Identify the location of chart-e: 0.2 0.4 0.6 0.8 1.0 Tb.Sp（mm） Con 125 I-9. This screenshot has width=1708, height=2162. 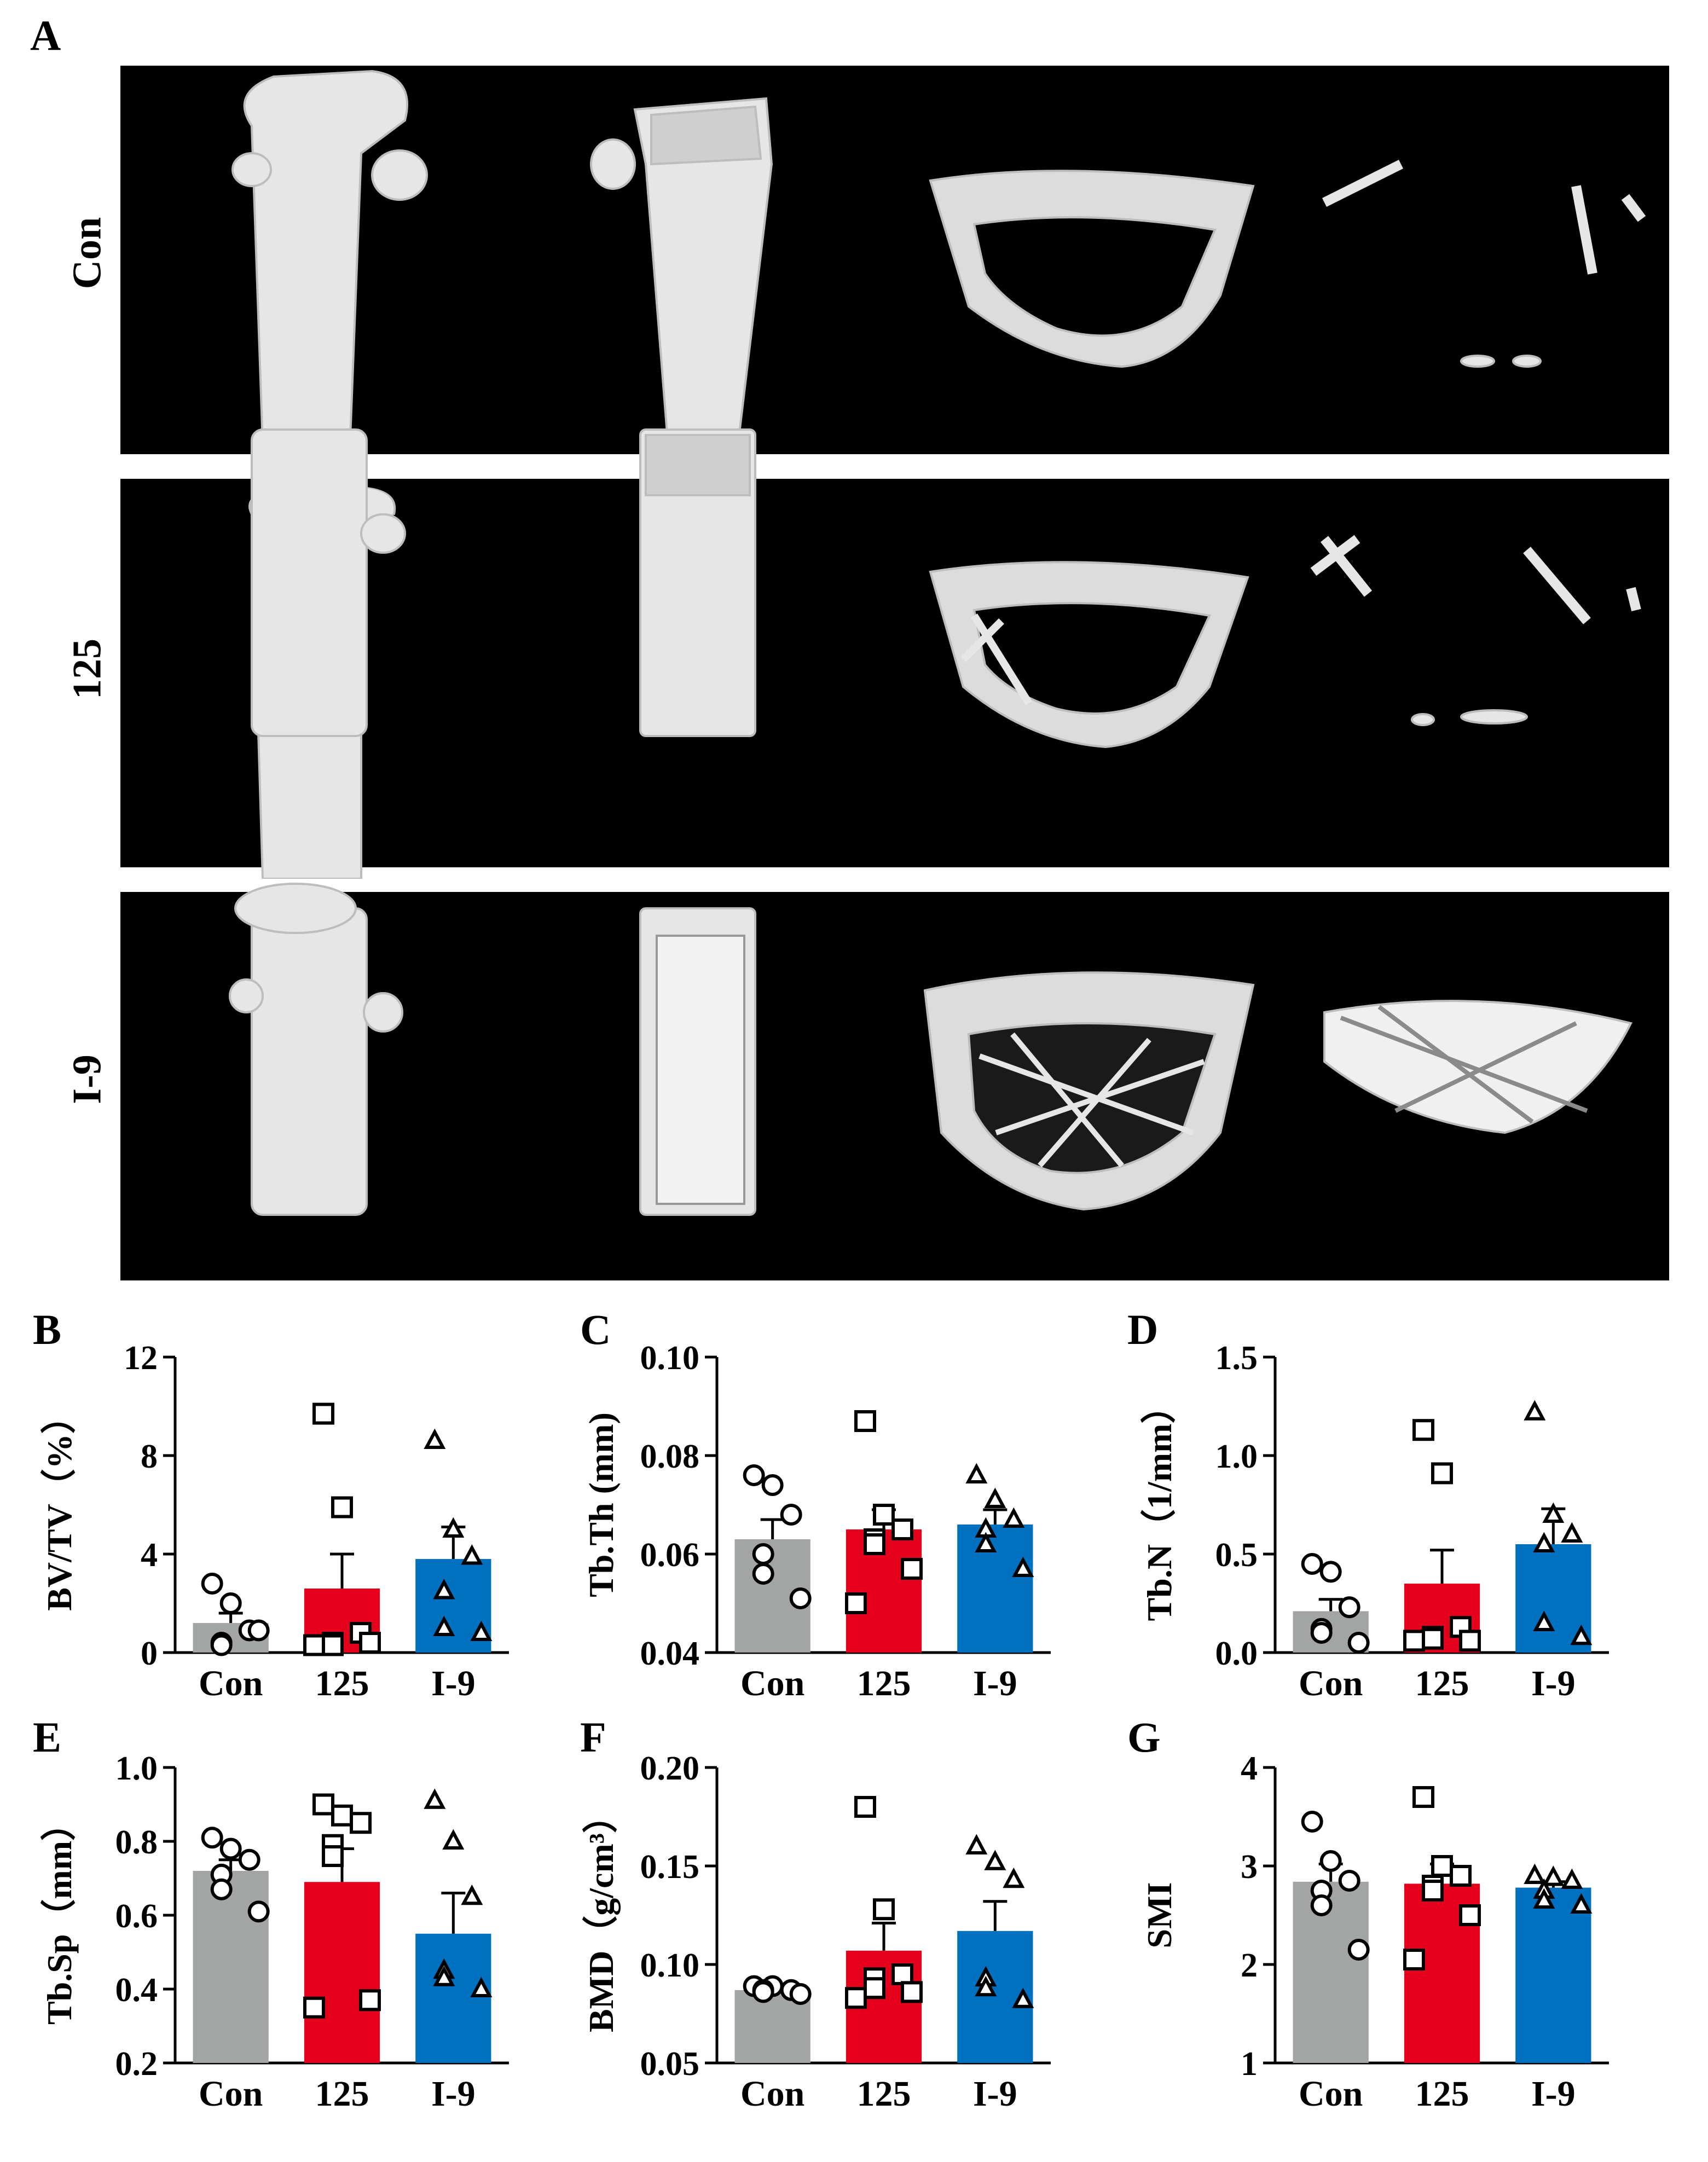
(274, 1932).